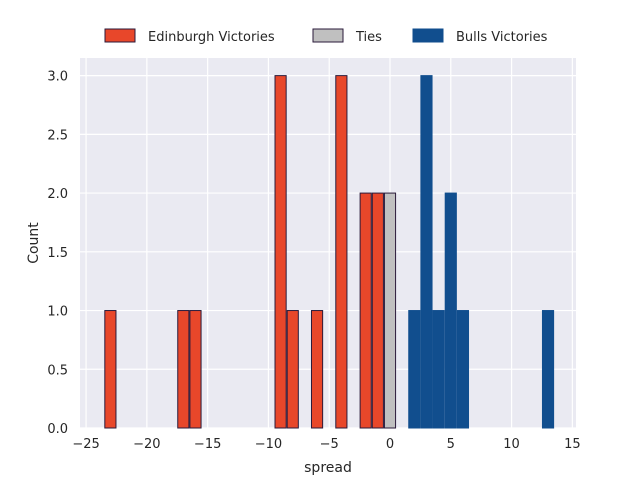 The height and width of the screenshot is (480, 640). What do you see at coordinates (502, 37) in the screenshot?
I see `legend-label: Bulls Victories` at bounding box center [502, 37].